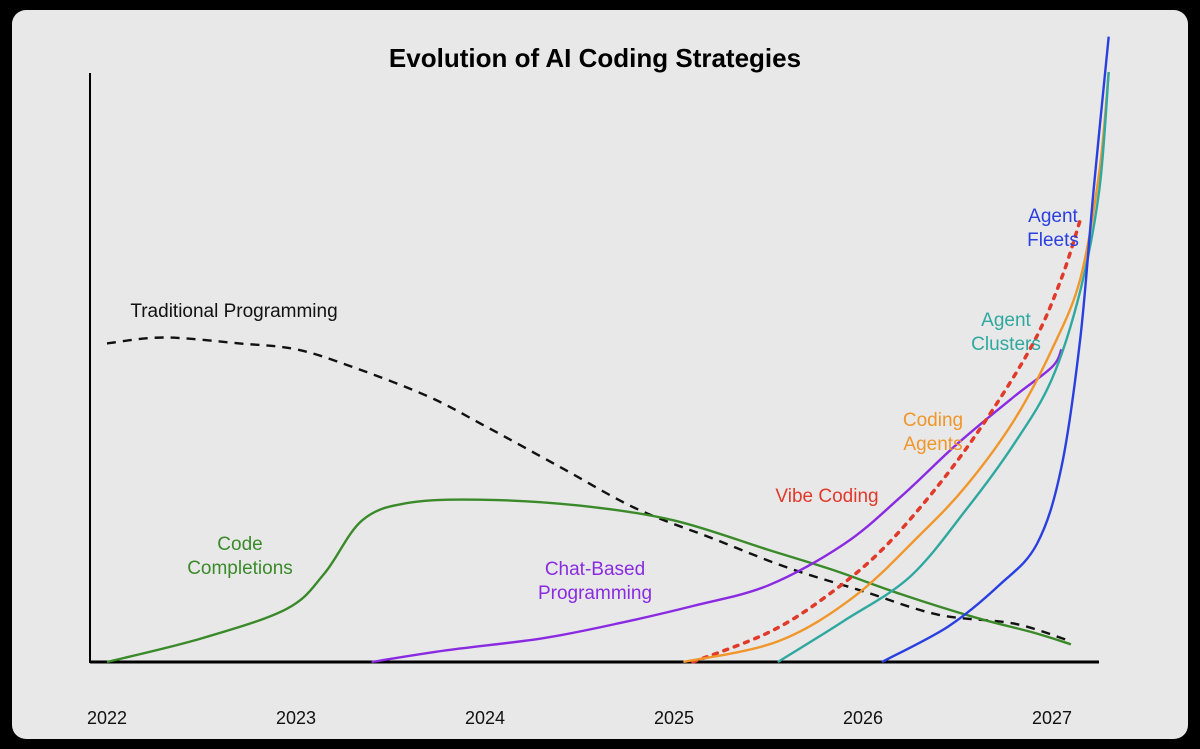 This screenshot has height=749, width=1200. I want to click on x-tick-label: 2024, so click(485, 718).